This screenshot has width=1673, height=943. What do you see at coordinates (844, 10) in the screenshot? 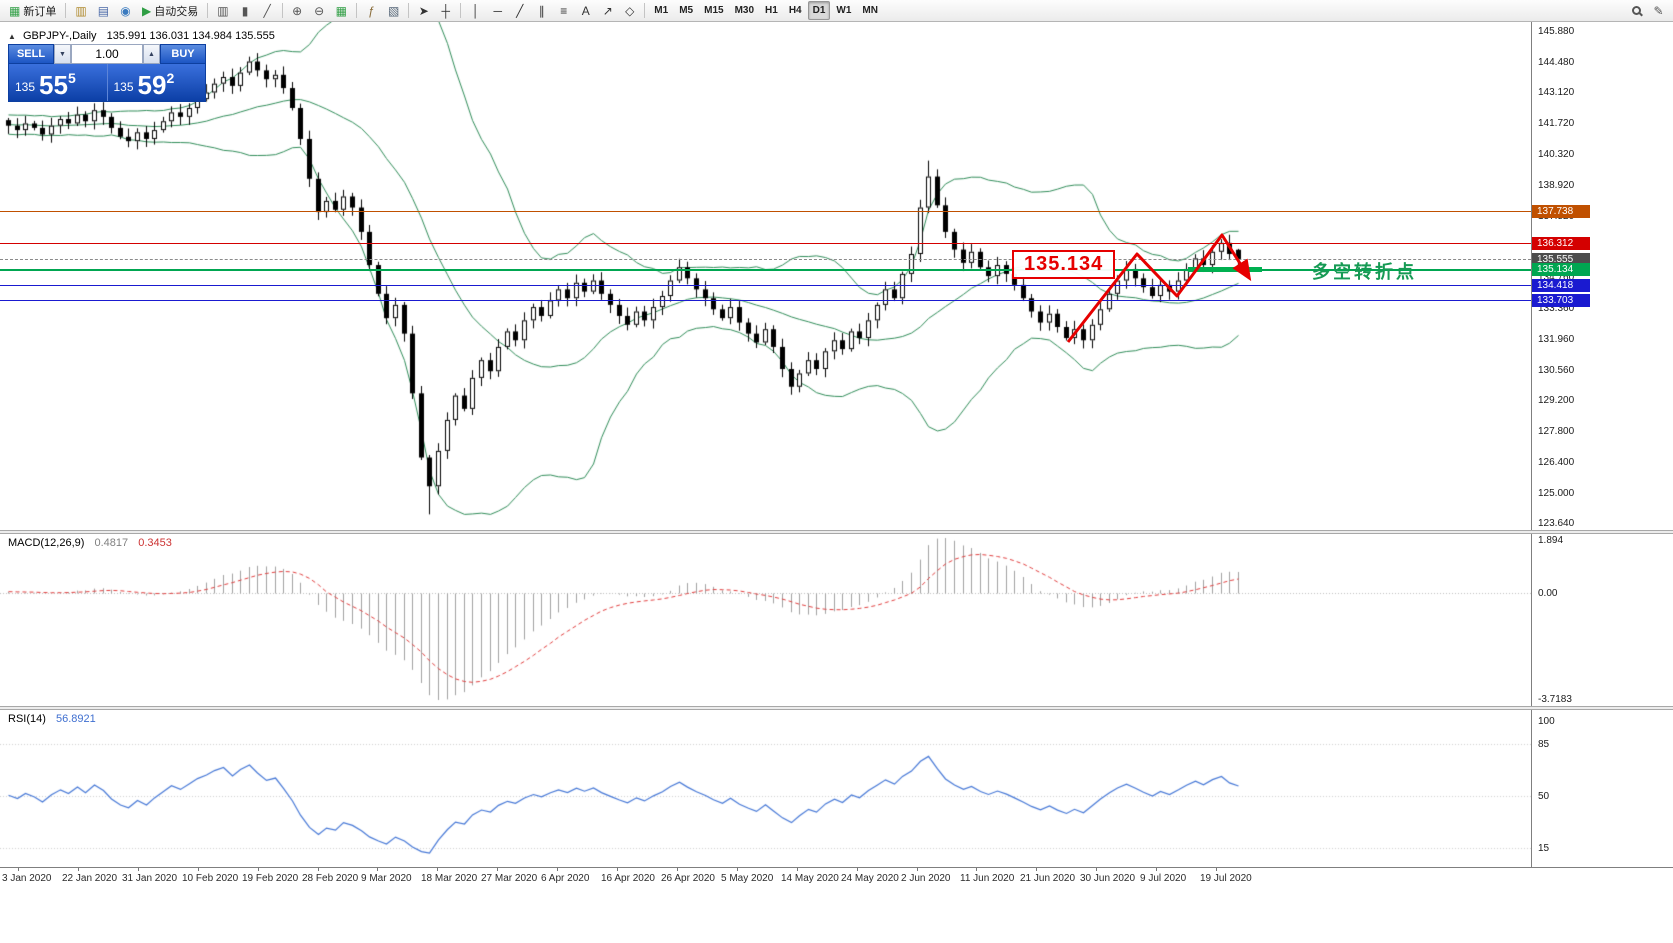
I see `timeframe-w1-button: W1` at bounding box center [844, 10].